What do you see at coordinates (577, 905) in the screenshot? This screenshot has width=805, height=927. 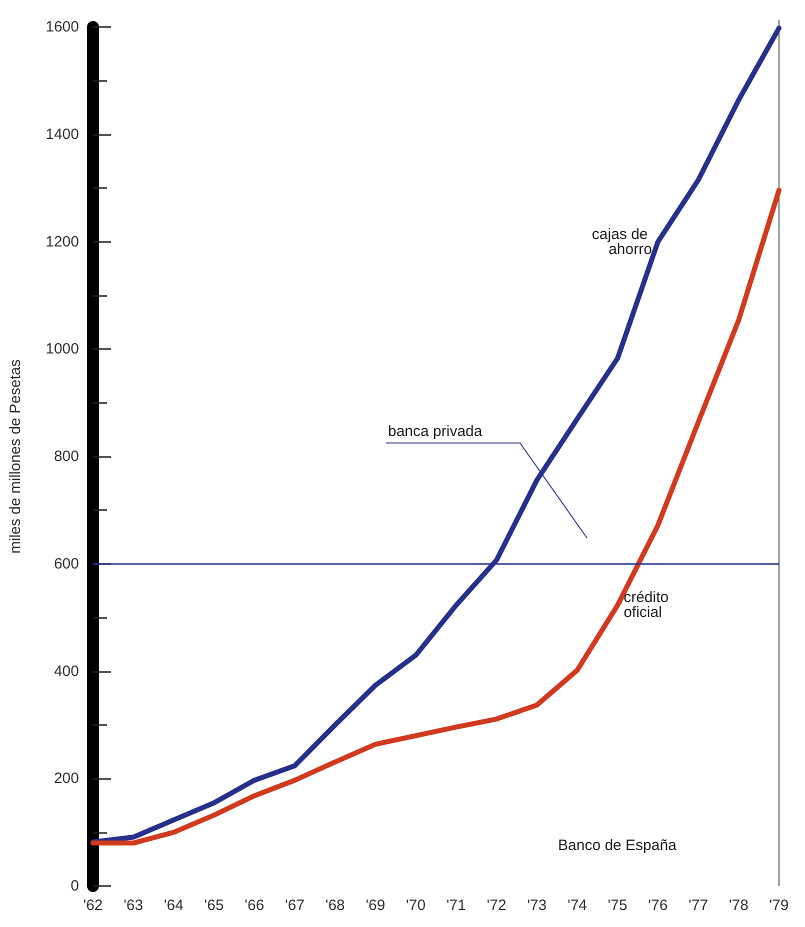 I see `x-tick-label: '74` at bounding box center [577, 905].